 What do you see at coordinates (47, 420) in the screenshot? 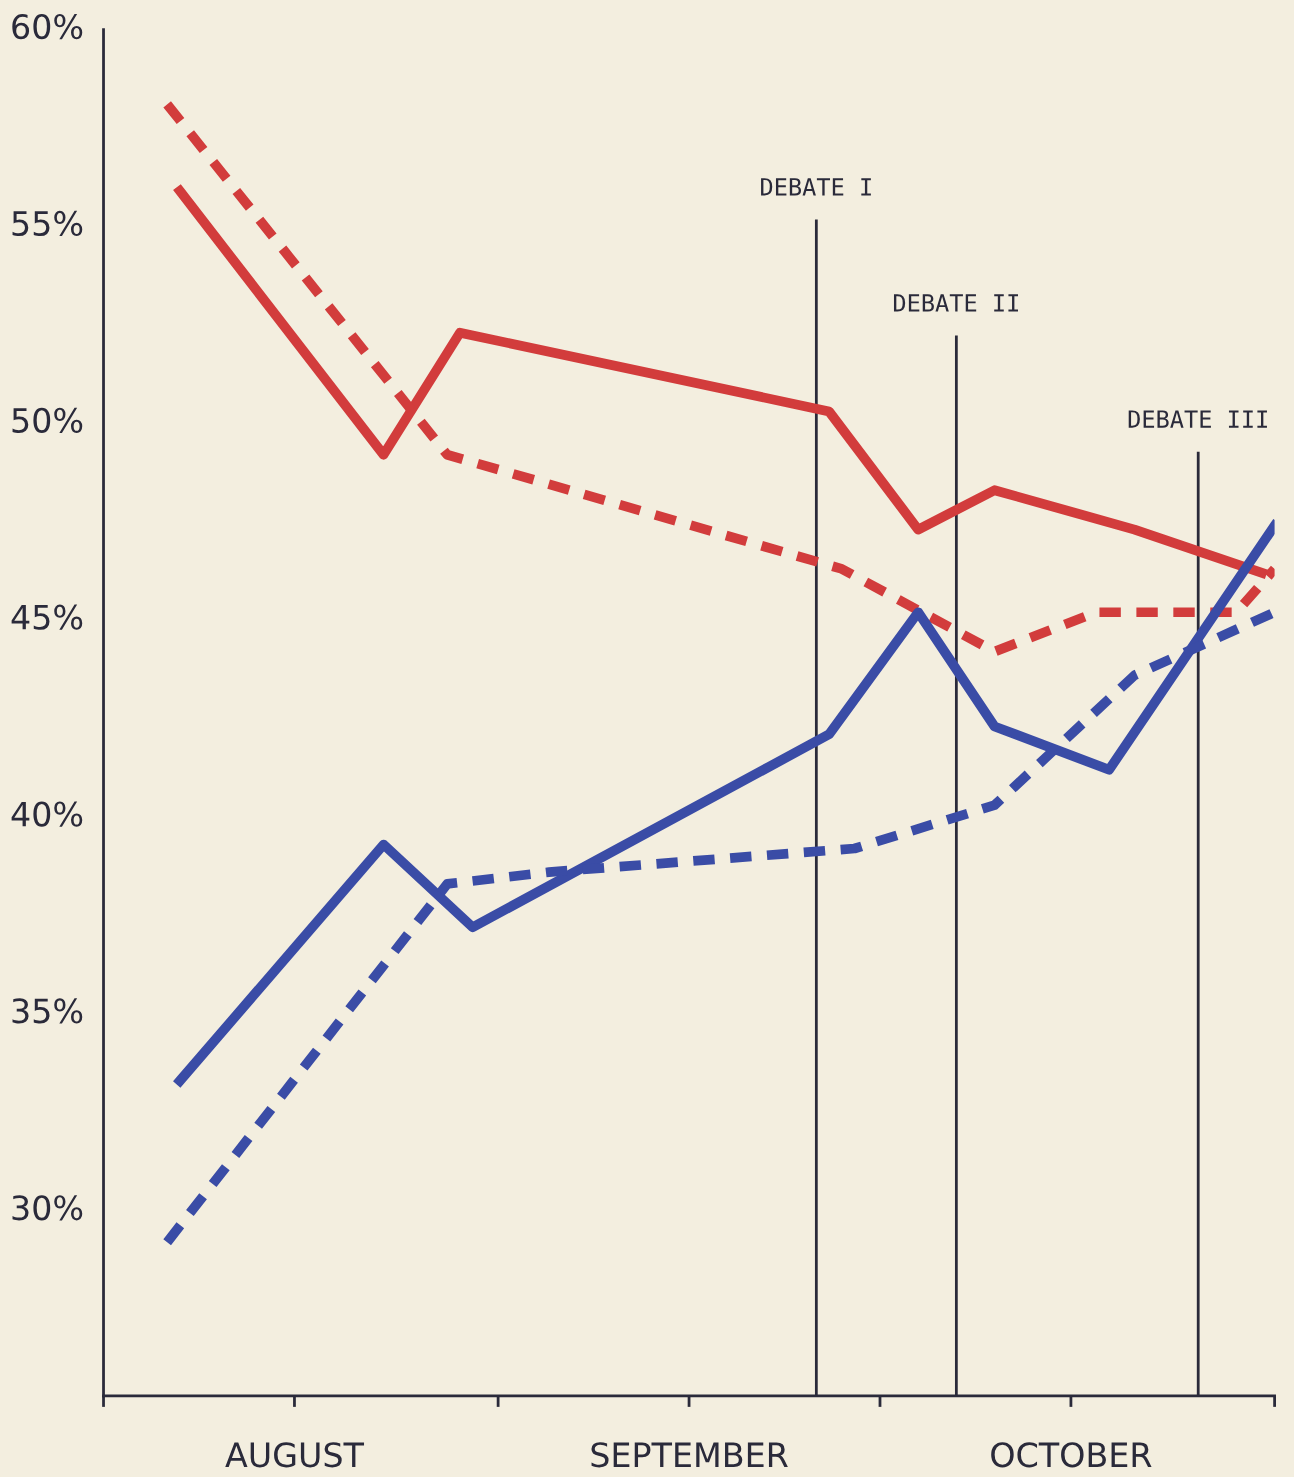
I see `y-tick-label: 50%` at bounding box center [47, 420].